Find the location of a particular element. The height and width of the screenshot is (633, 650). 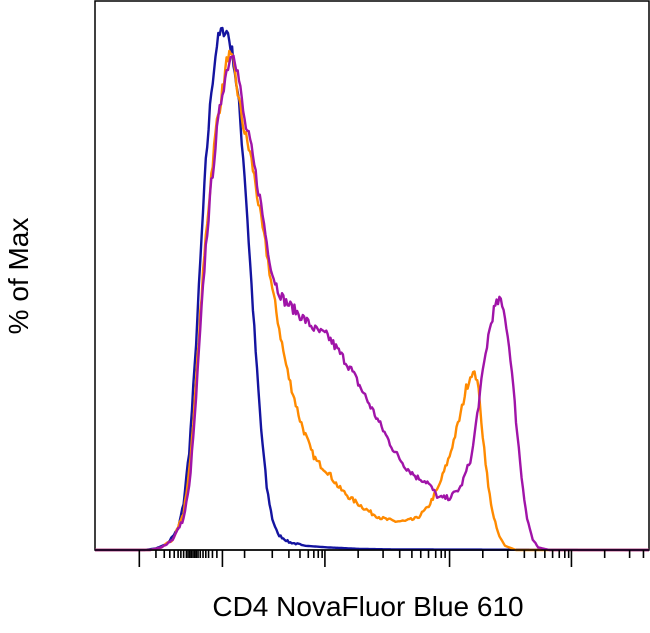

y-axis-title: % of Max is located at coordinates (18, 276).